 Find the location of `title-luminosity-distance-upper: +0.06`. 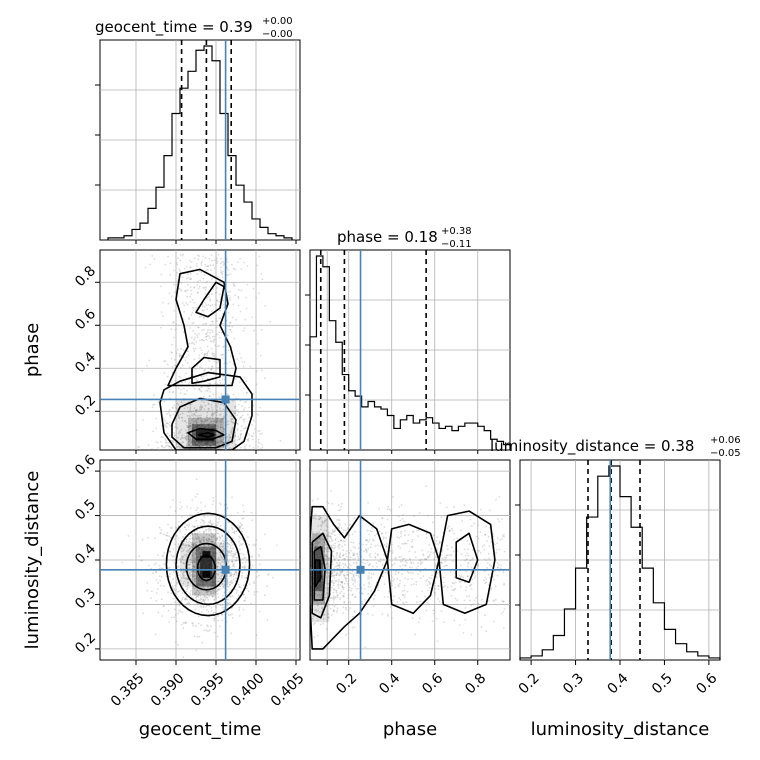

title-luminosity-distance-upper: +0.06 is located at coordinates (725, 440).